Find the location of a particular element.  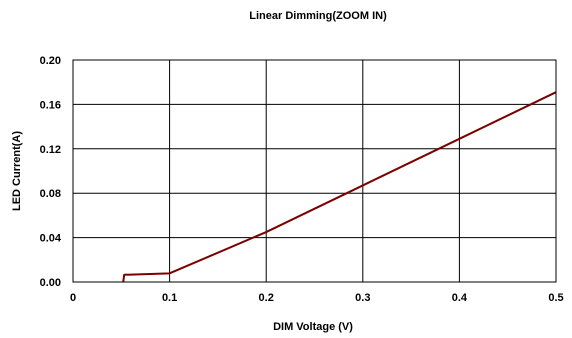

x-tick-label: 0.1 is located at coordinates (169, 298).